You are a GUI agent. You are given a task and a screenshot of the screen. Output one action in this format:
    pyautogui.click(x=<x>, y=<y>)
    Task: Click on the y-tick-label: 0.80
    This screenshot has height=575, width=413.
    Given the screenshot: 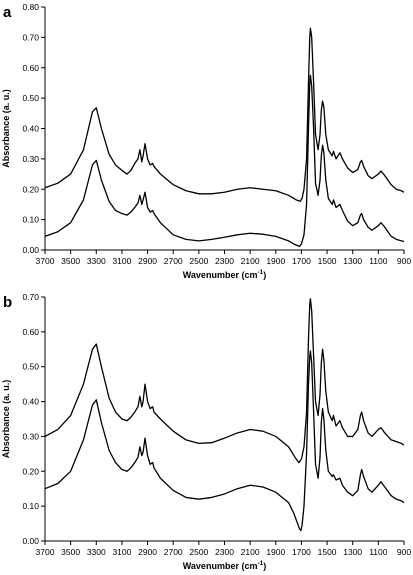 What is the action you would take?
    pyautogui.click(x=30, y=7)
    